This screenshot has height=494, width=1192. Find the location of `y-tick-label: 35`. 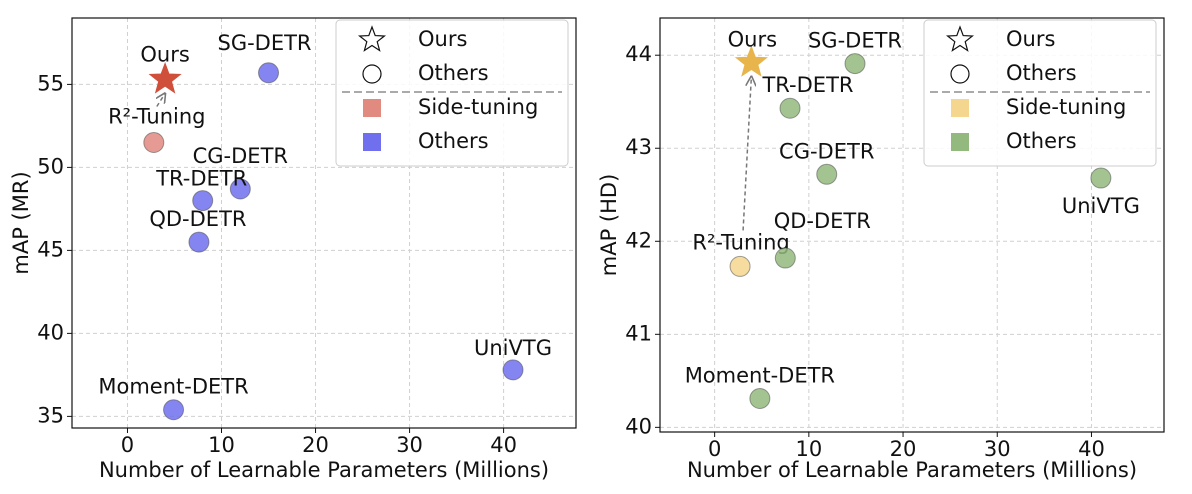

y-tick-label: 35 is located at coordinates (50, 415).